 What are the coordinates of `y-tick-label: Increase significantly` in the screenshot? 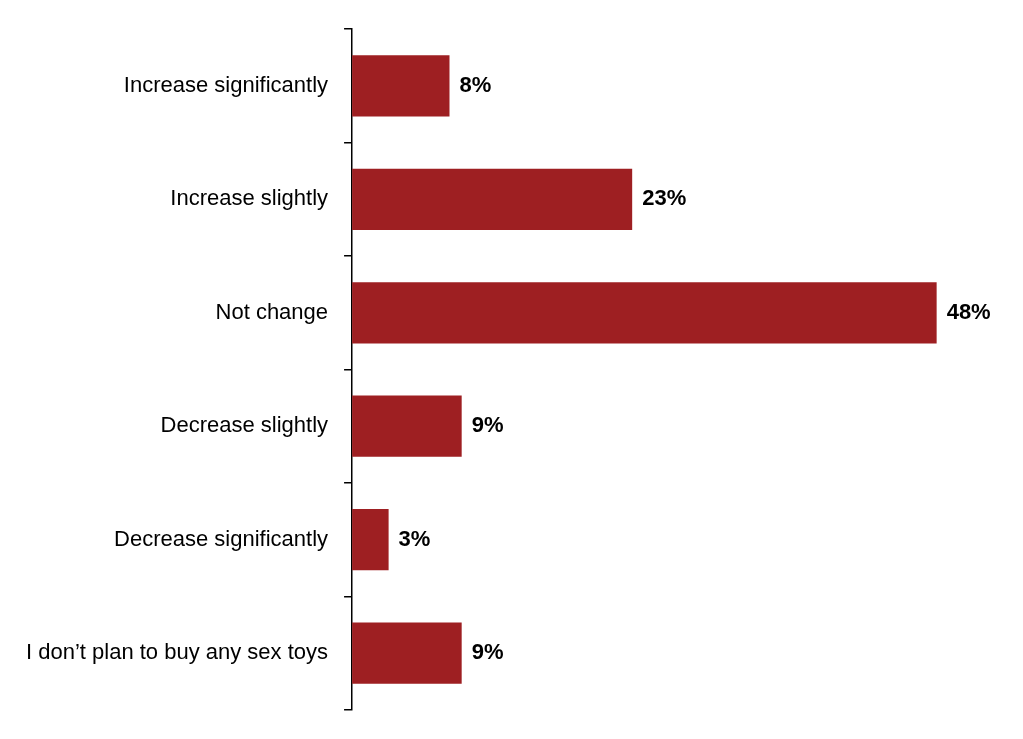 It's located at (226, 84).